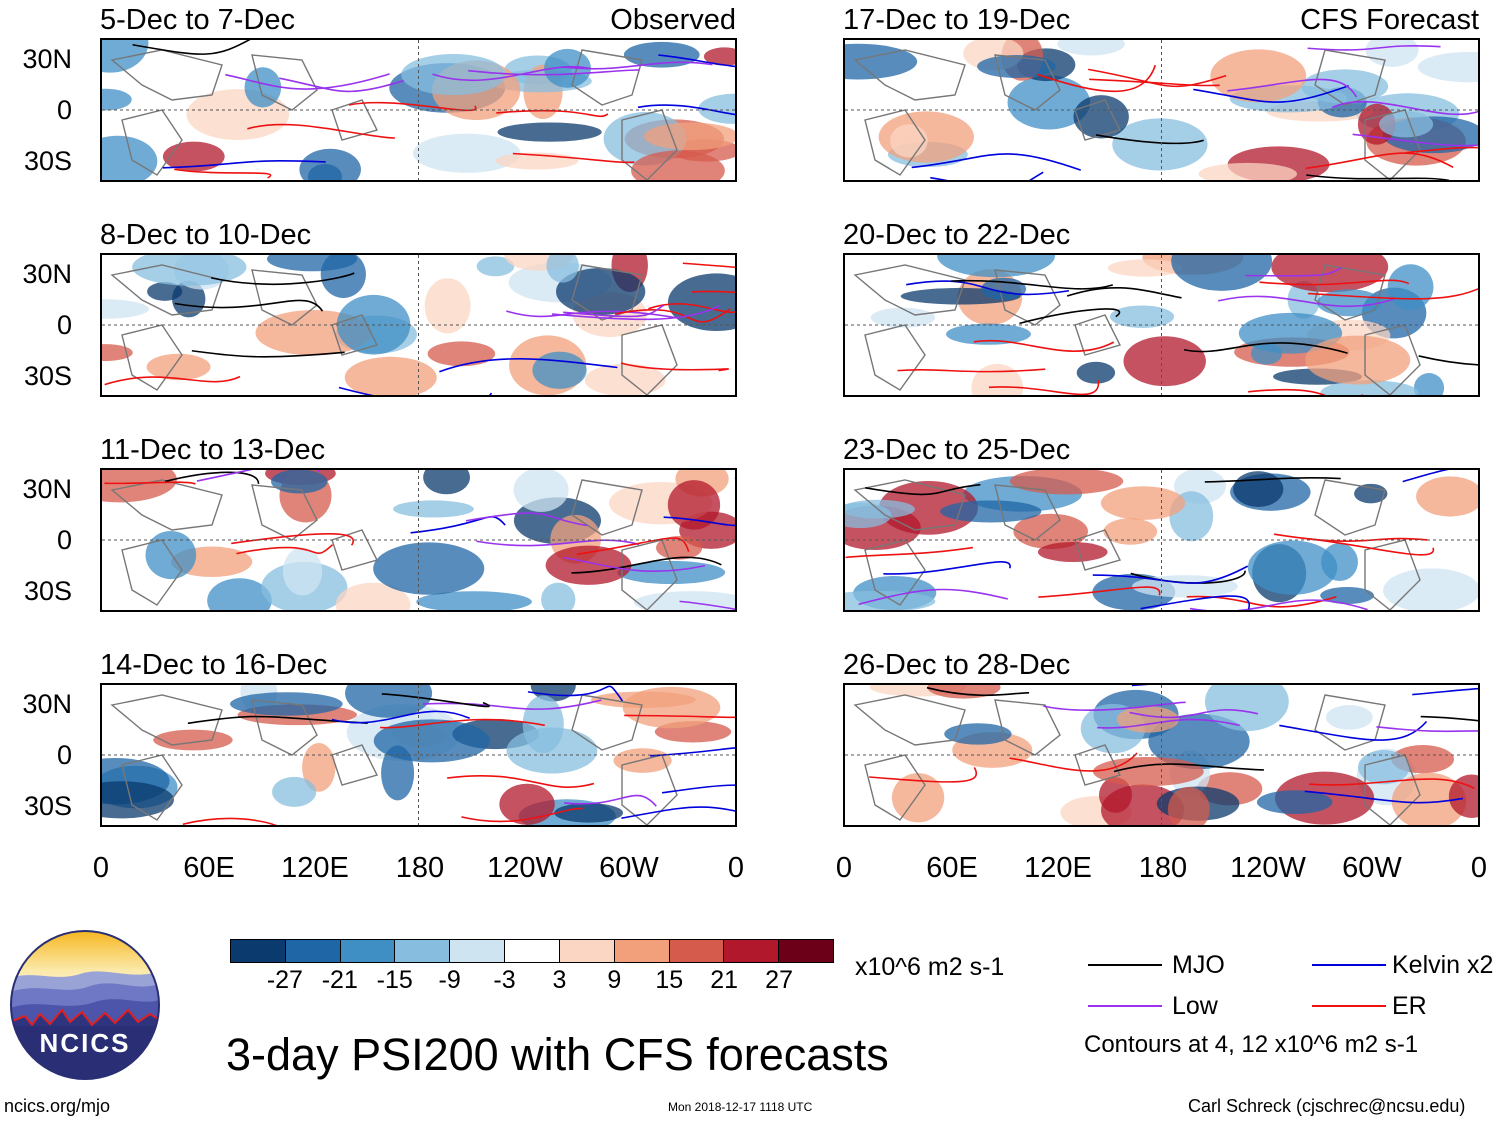 This screenshot has width=1510, height=1121. Describe the element at coordinates (57, 1106) in the screenshot. I see `footer-url: ncics.org/mjo` at that location.